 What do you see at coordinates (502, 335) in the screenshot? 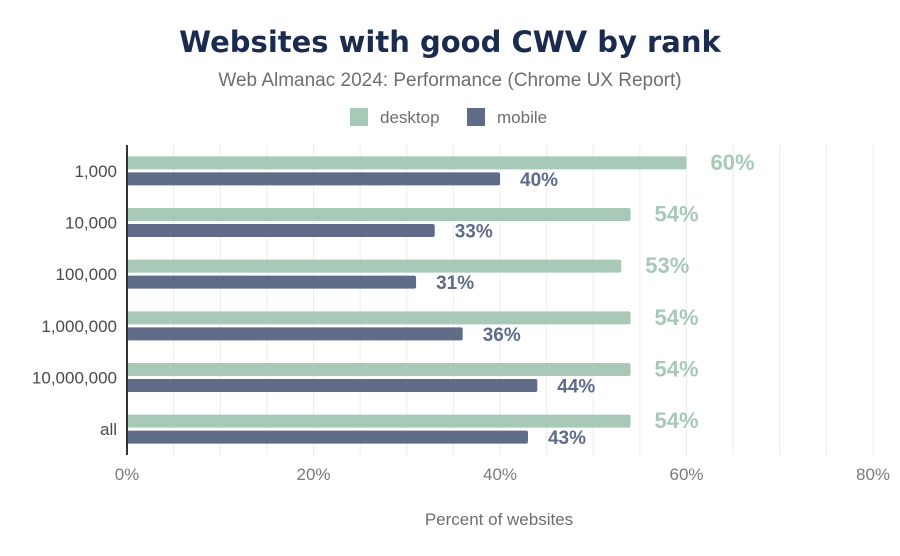
I see `data-label-mobile: 36%` at bounding box center [502, 335].